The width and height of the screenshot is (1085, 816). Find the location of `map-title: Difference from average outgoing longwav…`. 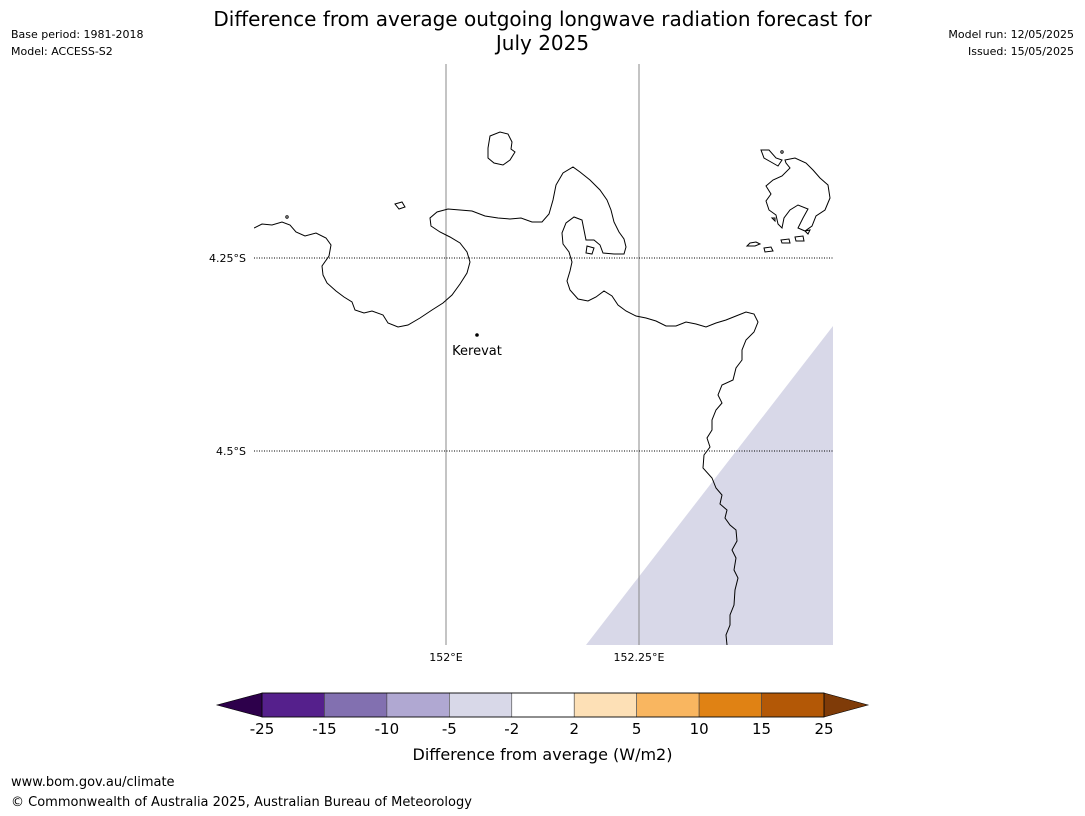

map-title: Difference from average outgoing longwav… is located at coordinates (542, 31).